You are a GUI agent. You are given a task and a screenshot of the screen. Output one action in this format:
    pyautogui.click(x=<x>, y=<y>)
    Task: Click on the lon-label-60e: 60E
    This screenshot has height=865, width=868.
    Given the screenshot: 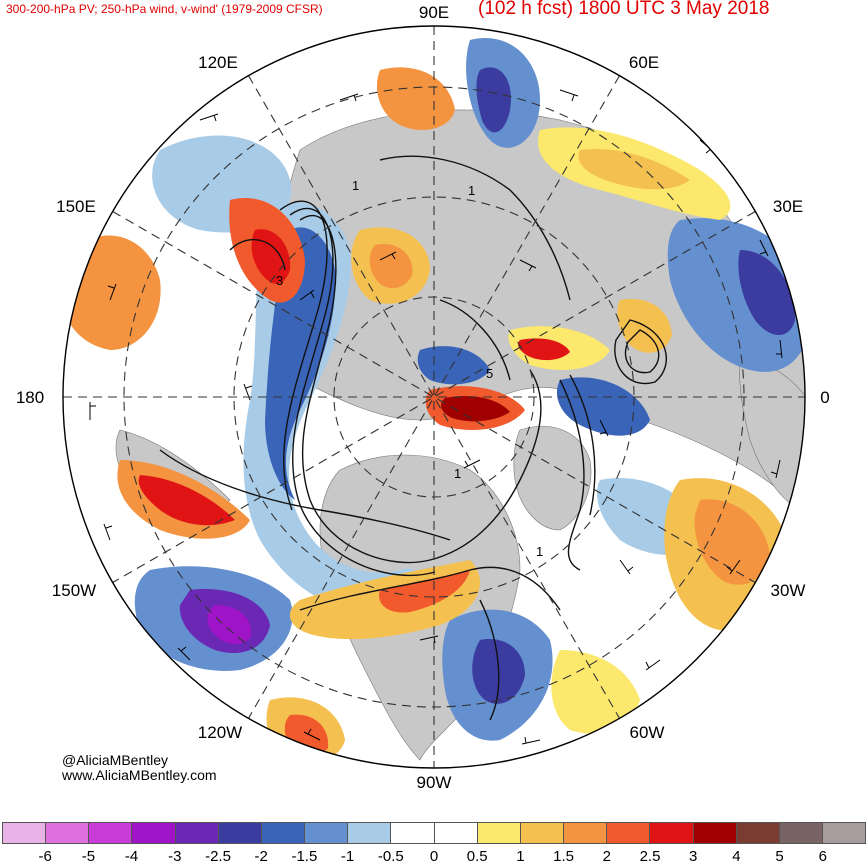 What is the action you would take?
    pyautogui.click(x=644, y=62)
    